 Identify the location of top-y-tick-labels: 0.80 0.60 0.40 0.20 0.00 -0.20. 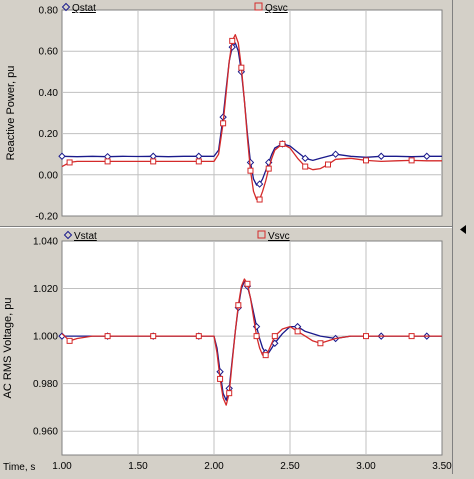
(46, 114).